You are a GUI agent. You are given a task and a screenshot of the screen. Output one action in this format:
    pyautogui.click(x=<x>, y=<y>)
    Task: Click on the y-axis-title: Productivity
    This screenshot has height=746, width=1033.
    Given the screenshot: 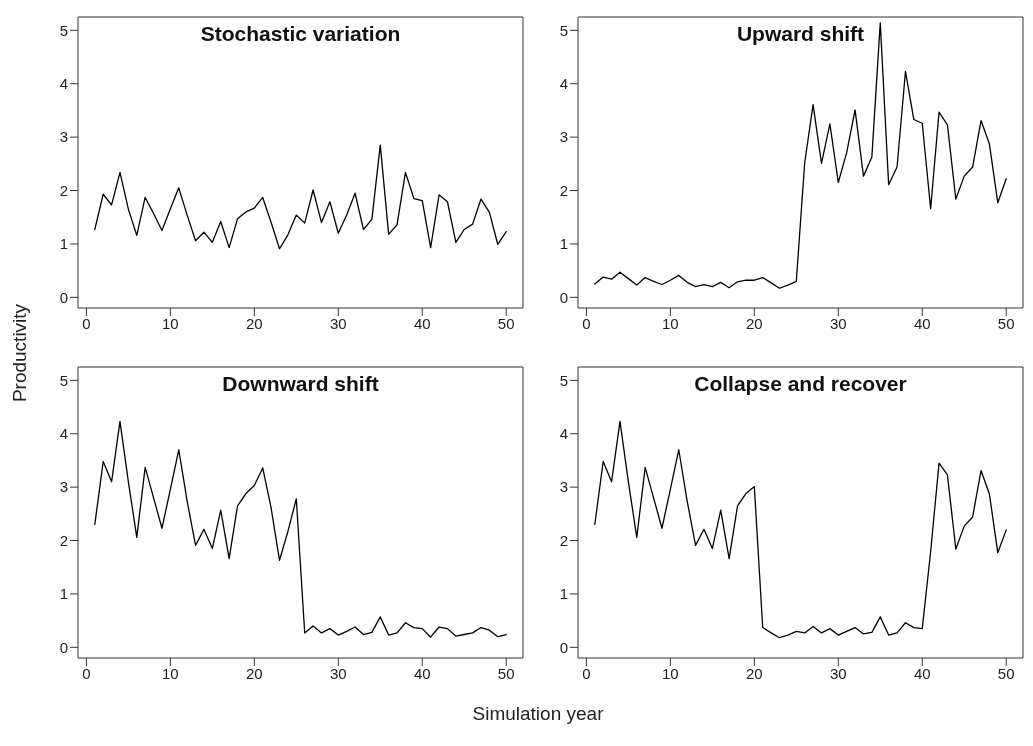 What is the action you would take?
    pyautogui.click(x=20, y=353)
    